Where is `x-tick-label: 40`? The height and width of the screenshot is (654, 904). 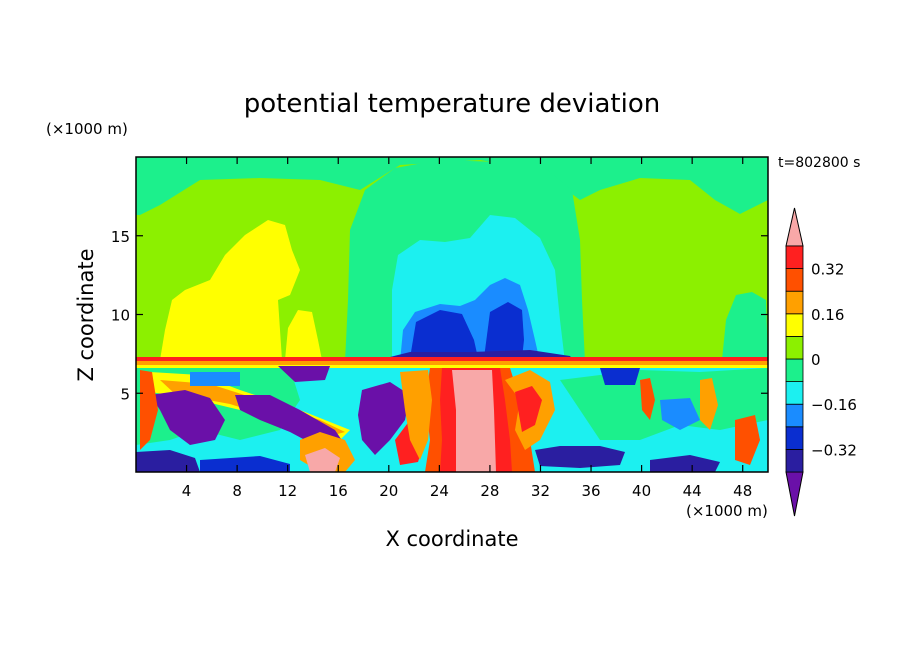
x-tick-label: 40 is located at coordinates (641, 491).